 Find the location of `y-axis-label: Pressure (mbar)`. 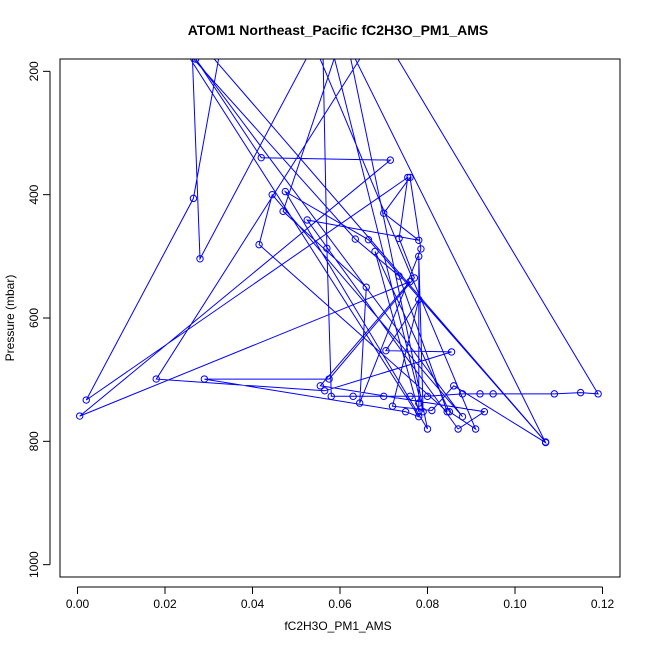

y-axis-label: Pressure (mbar) is located at coordinates (10, 318).